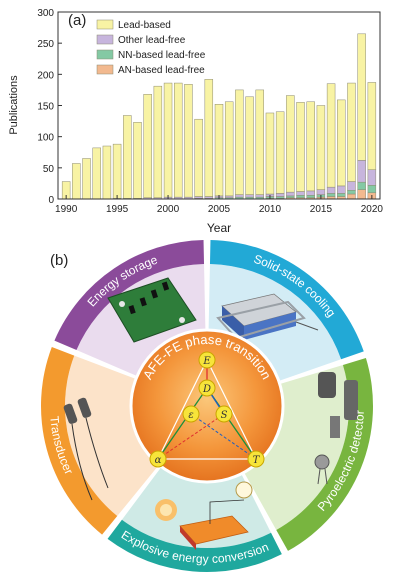  I want to click on x-tick-label: 1990, so click(66, 209).